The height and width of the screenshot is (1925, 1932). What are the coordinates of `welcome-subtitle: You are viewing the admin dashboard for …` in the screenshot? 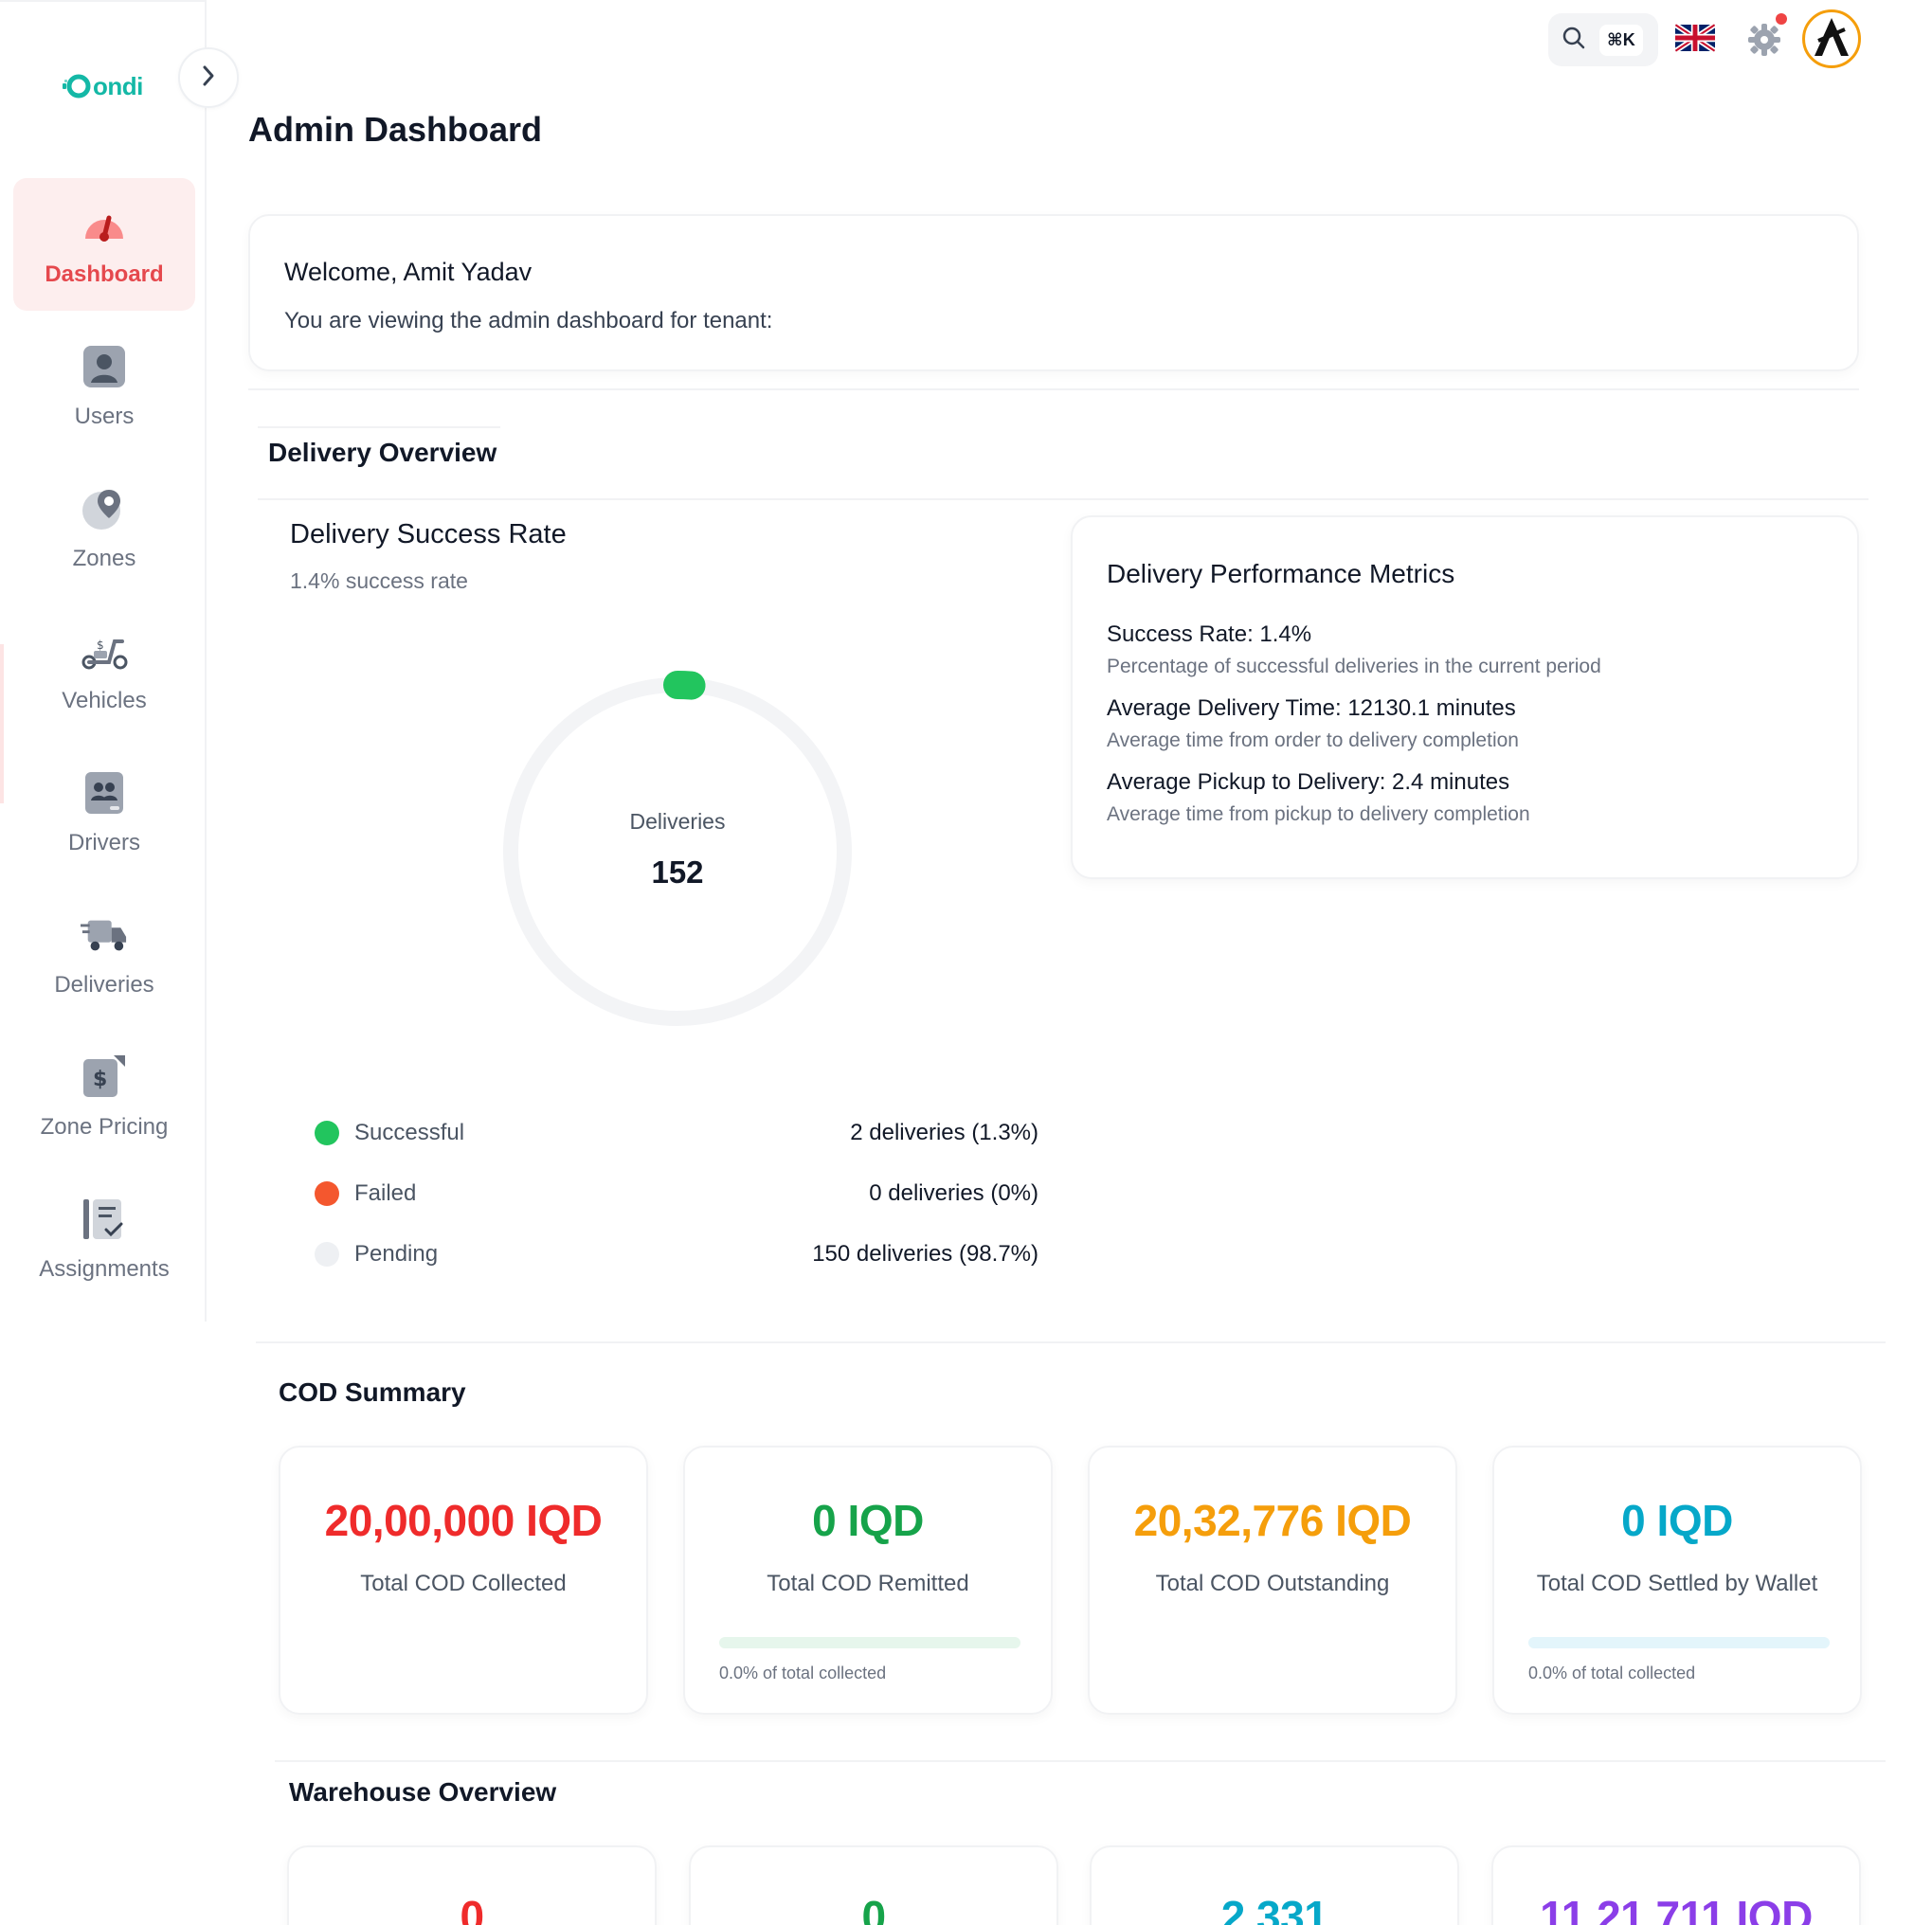 It's located at (528, 320).